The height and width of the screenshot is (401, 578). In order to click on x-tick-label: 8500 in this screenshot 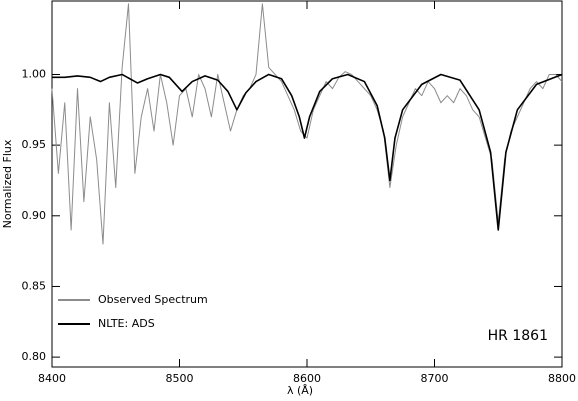, I will do `click(180, 378)`.